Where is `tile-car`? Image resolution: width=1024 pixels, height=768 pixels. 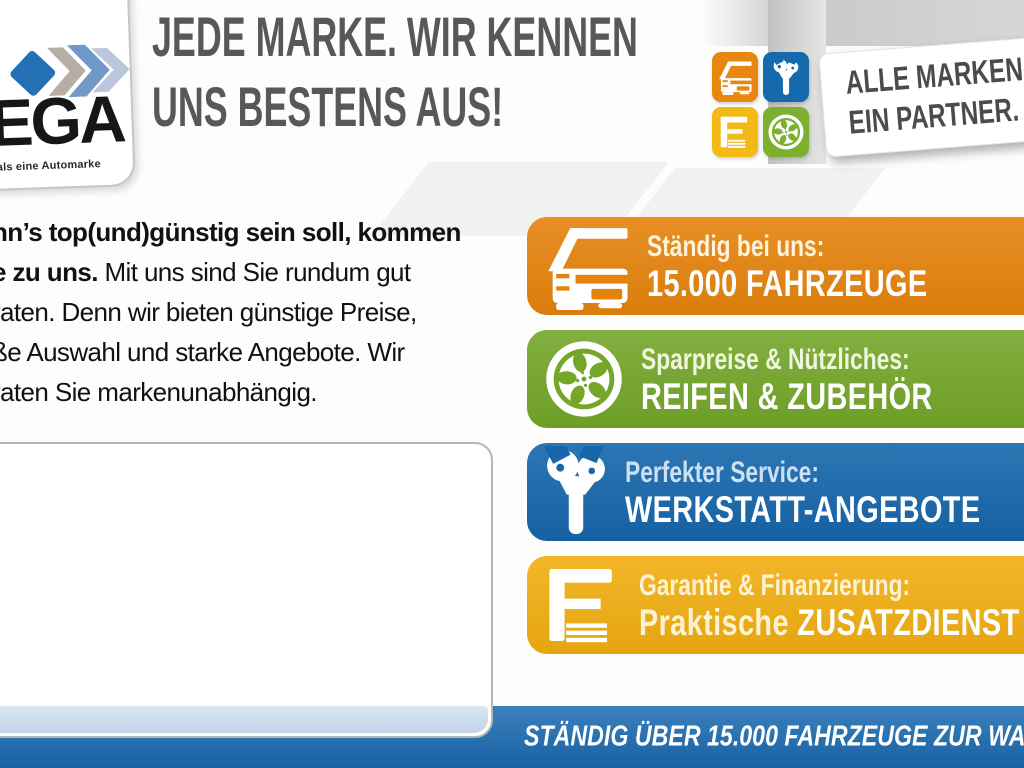 tile-car is located at coordinates (735, 77).